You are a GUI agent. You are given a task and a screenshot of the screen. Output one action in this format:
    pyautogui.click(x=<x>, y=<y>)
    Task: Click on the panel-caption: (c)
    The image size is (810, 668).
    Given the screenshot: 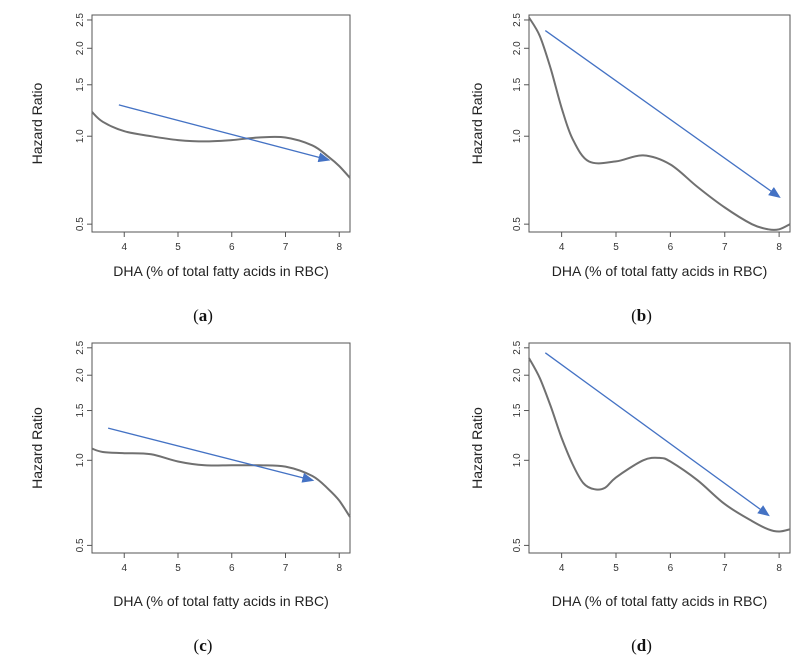 What is the action you would take?
    pyautogui.click(x=203, y=645)
    